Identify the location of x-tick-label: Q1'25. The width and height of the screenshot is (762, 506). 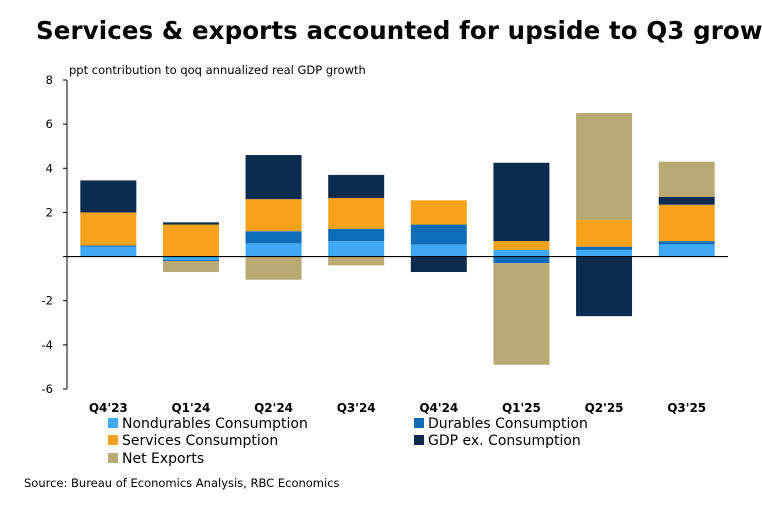
(521, 408).